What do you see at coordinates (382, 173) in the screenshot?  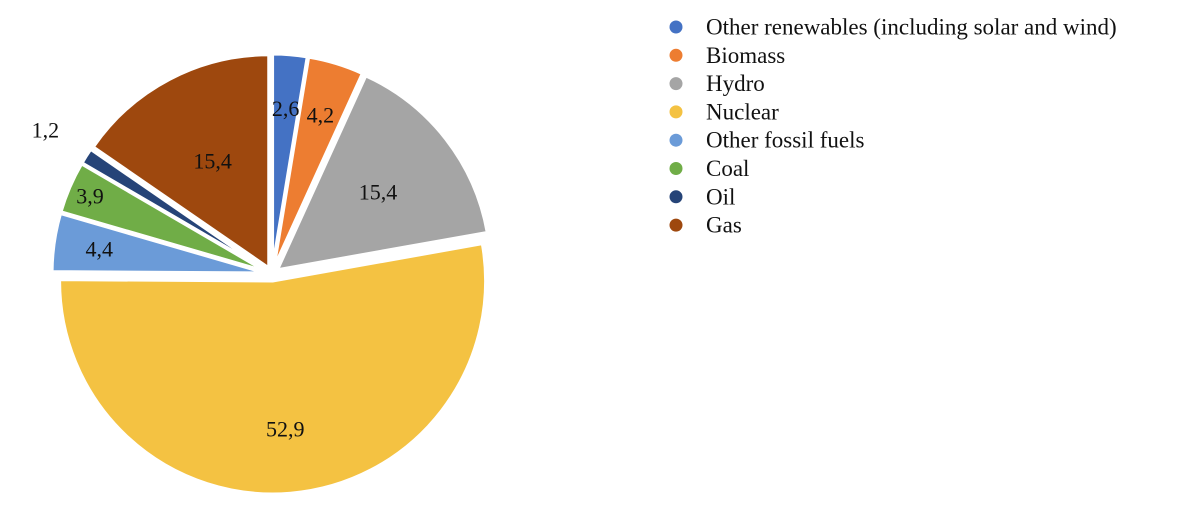 I see `pie-slice-hydro` at bounding box center [382, 173].